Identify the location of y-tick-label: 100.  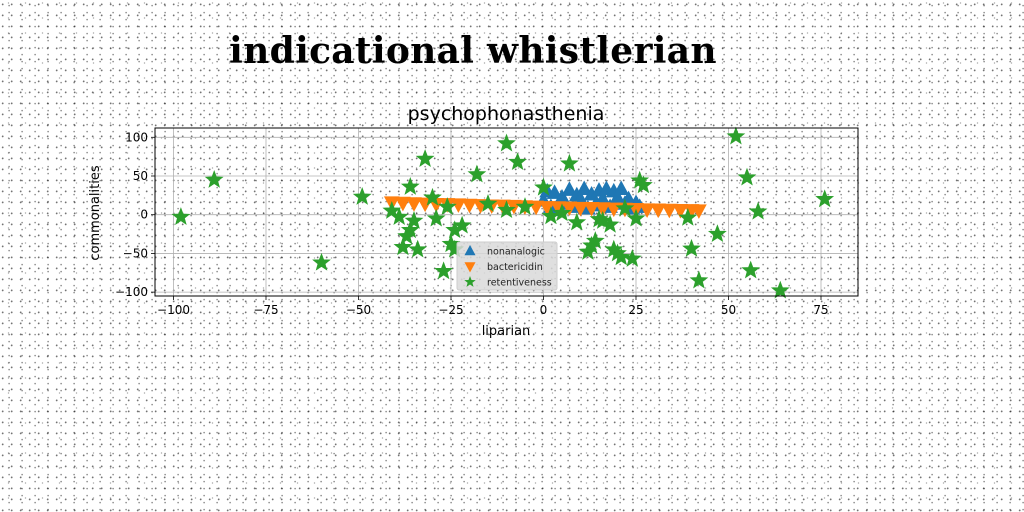
(136, 137).